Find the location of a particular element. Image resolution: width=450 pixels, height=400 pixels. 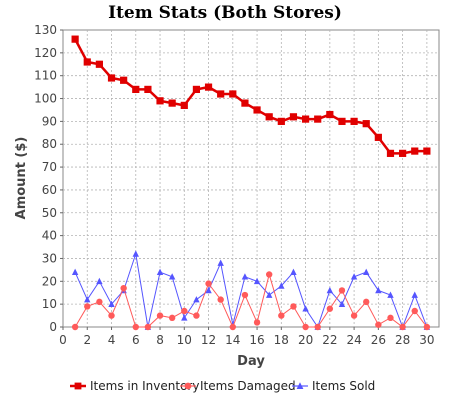

y-tick-label: 40 is located at coordinates (49, 236).